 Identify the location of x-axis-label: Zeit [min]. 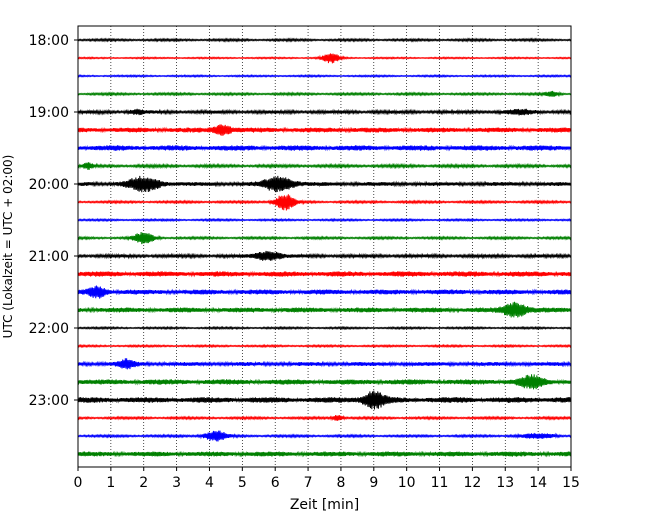
(324, 505).